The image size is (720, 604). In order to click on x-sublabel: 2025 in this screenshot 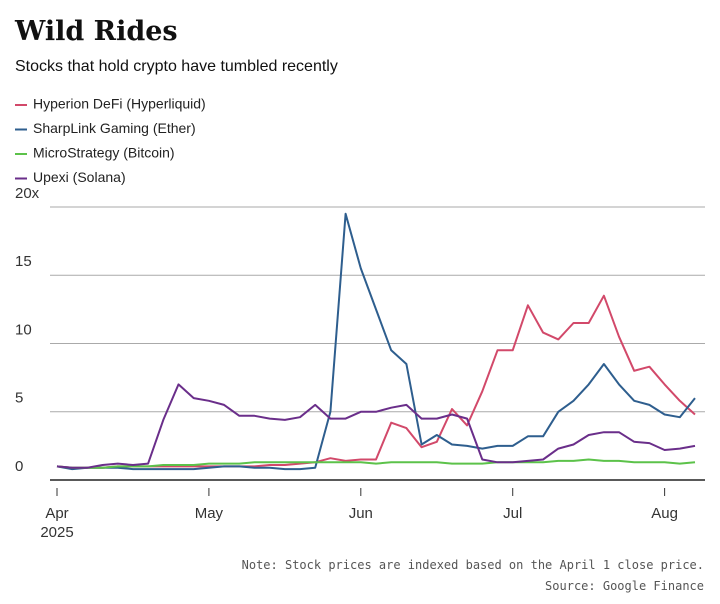, I will do `click(56, 532)`.